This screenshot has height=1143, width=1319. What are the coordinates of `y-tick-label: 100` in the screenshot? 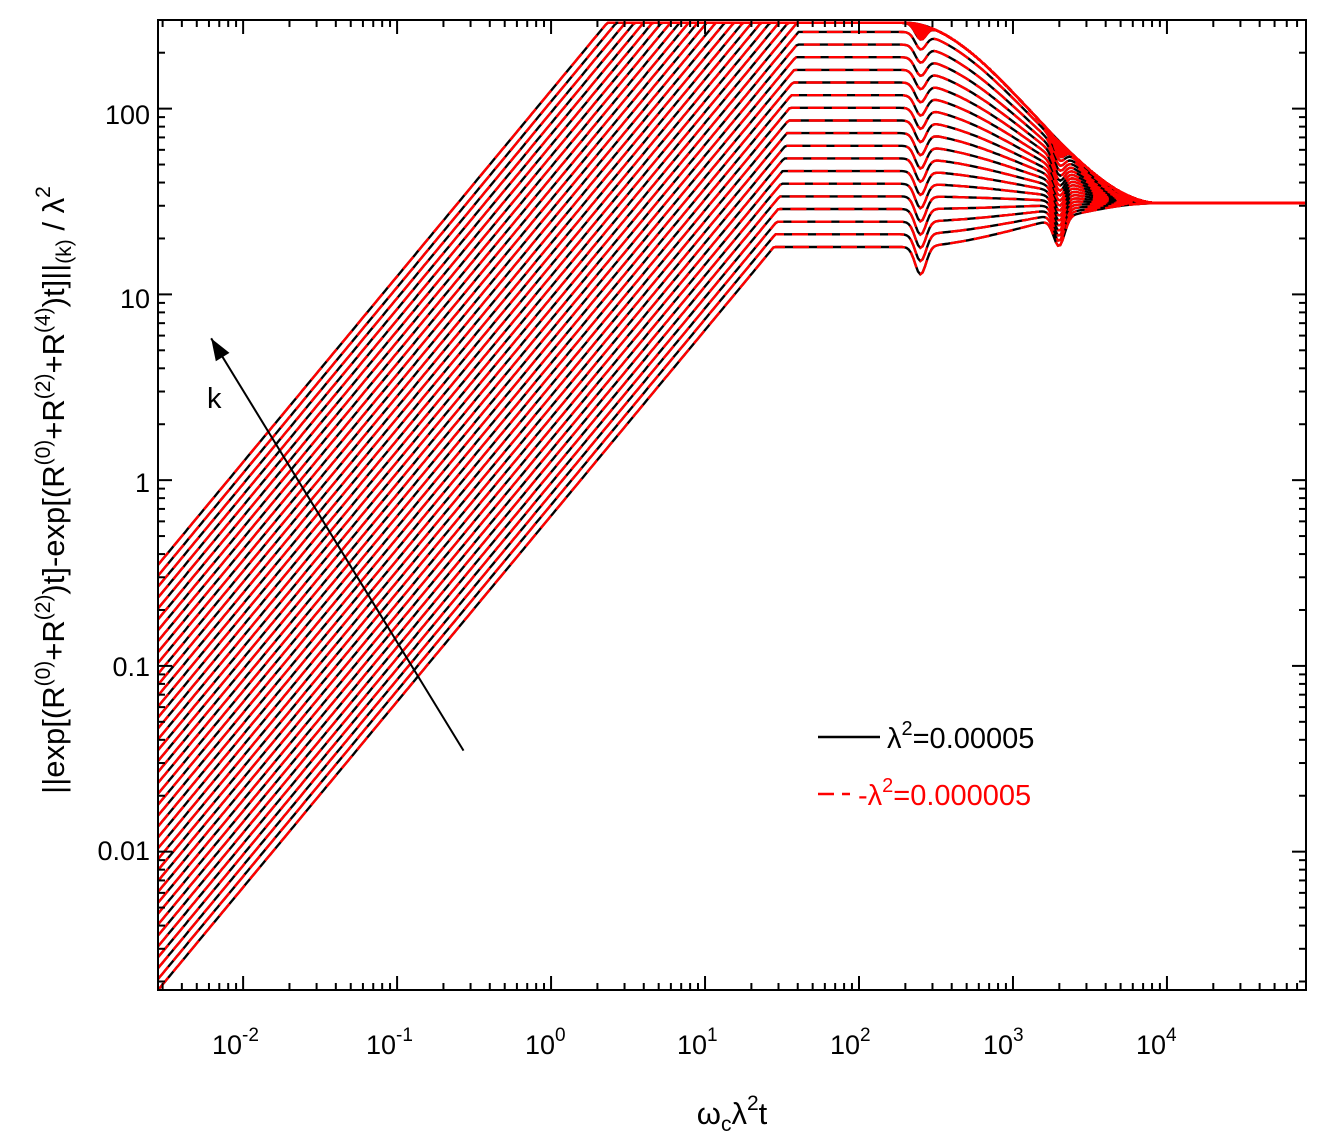 It's located at (127, 115).